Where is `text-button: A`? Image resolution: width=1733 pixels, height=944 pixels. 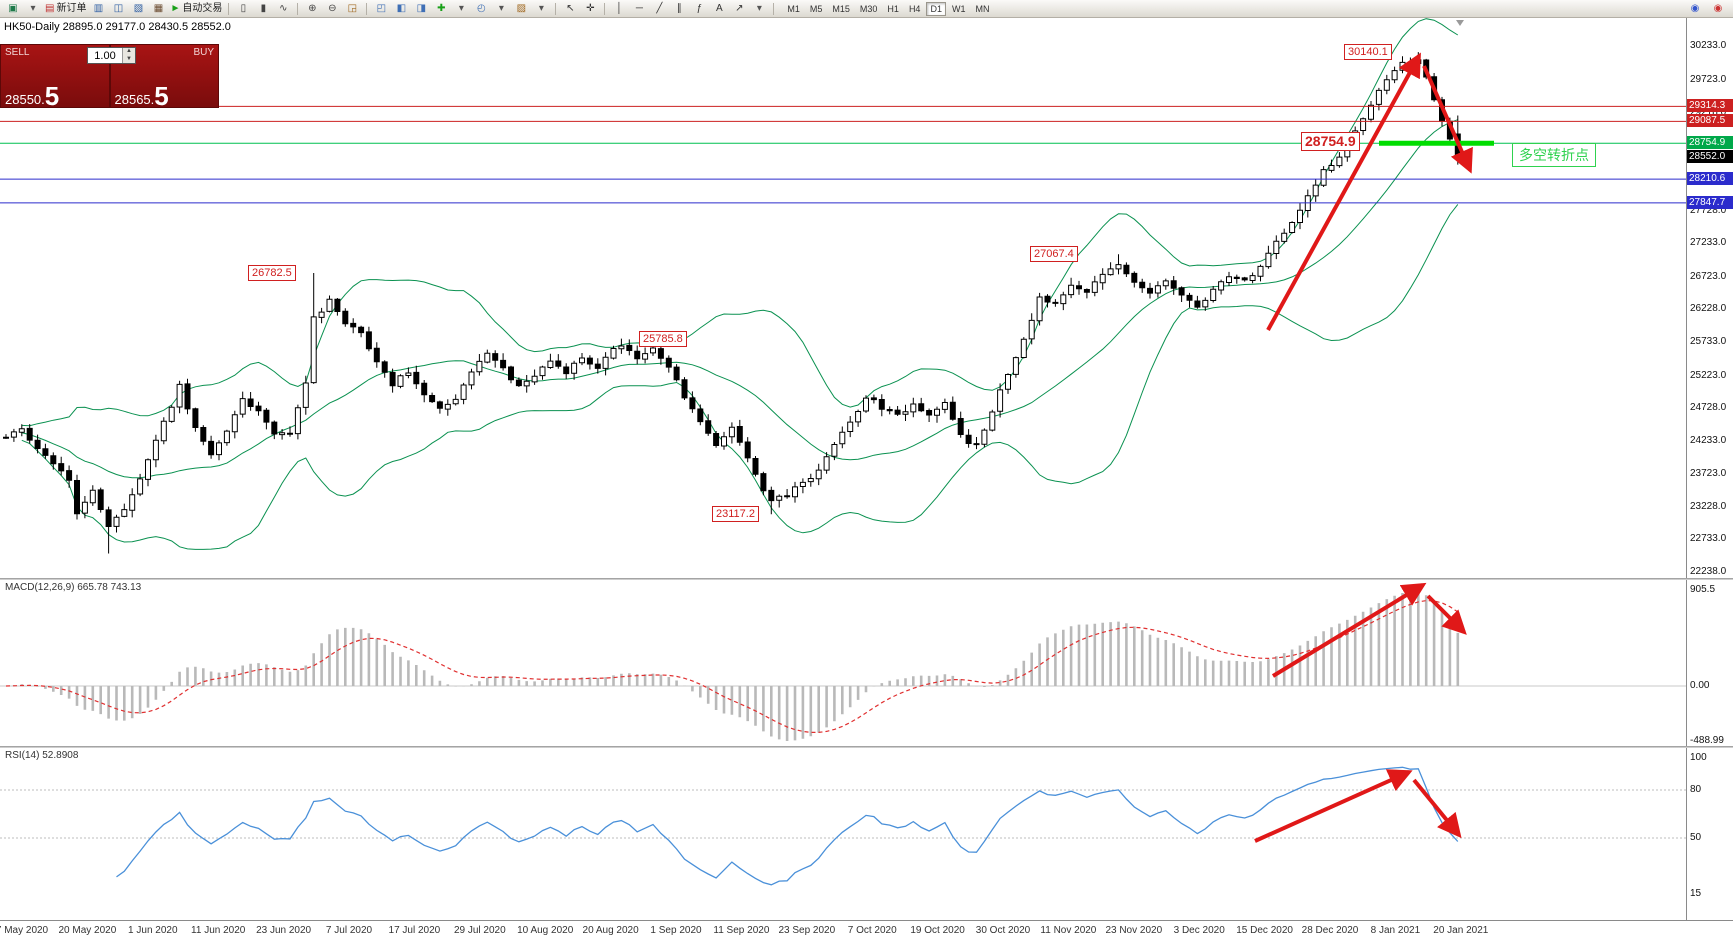
text-button: A is located at coordinates (719, 9).